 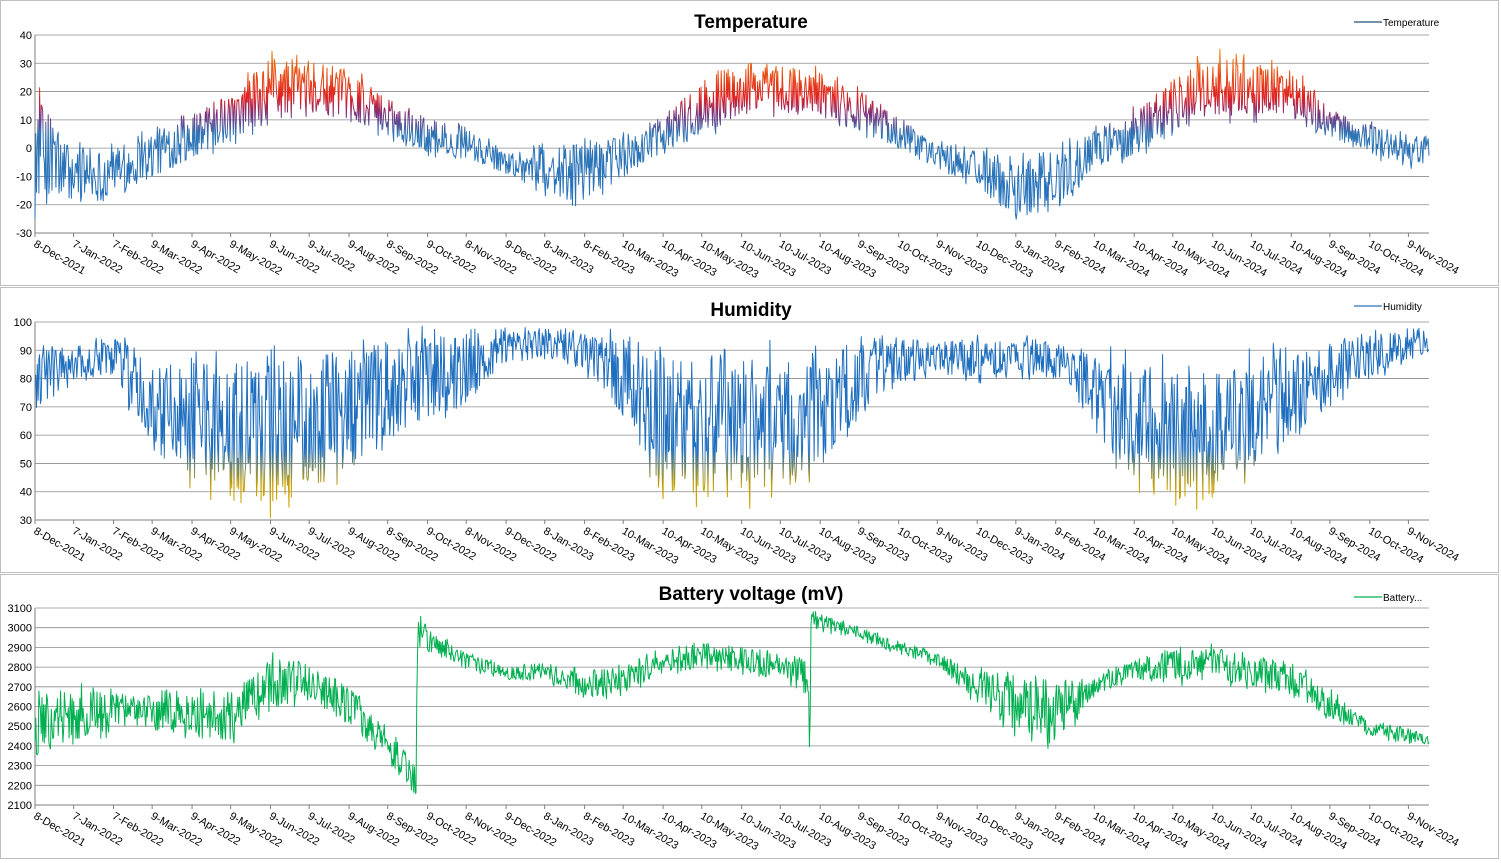 I want to click on y-tick-label: 50, so click(x=26, y=464).